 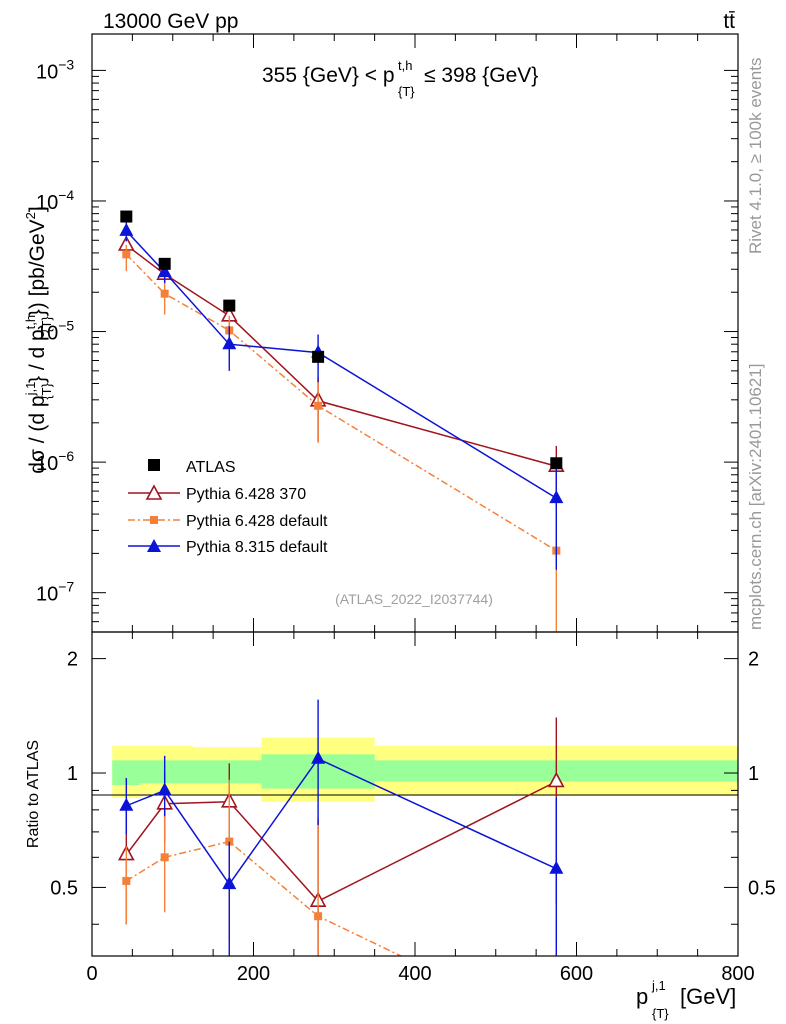 What do you see at coordinates (755, 496) in the screenshot?
I see `mcplots-reference-label: mcplots.cern.ch [arXiv:2401.10621]` at bounding box center [755, 496].